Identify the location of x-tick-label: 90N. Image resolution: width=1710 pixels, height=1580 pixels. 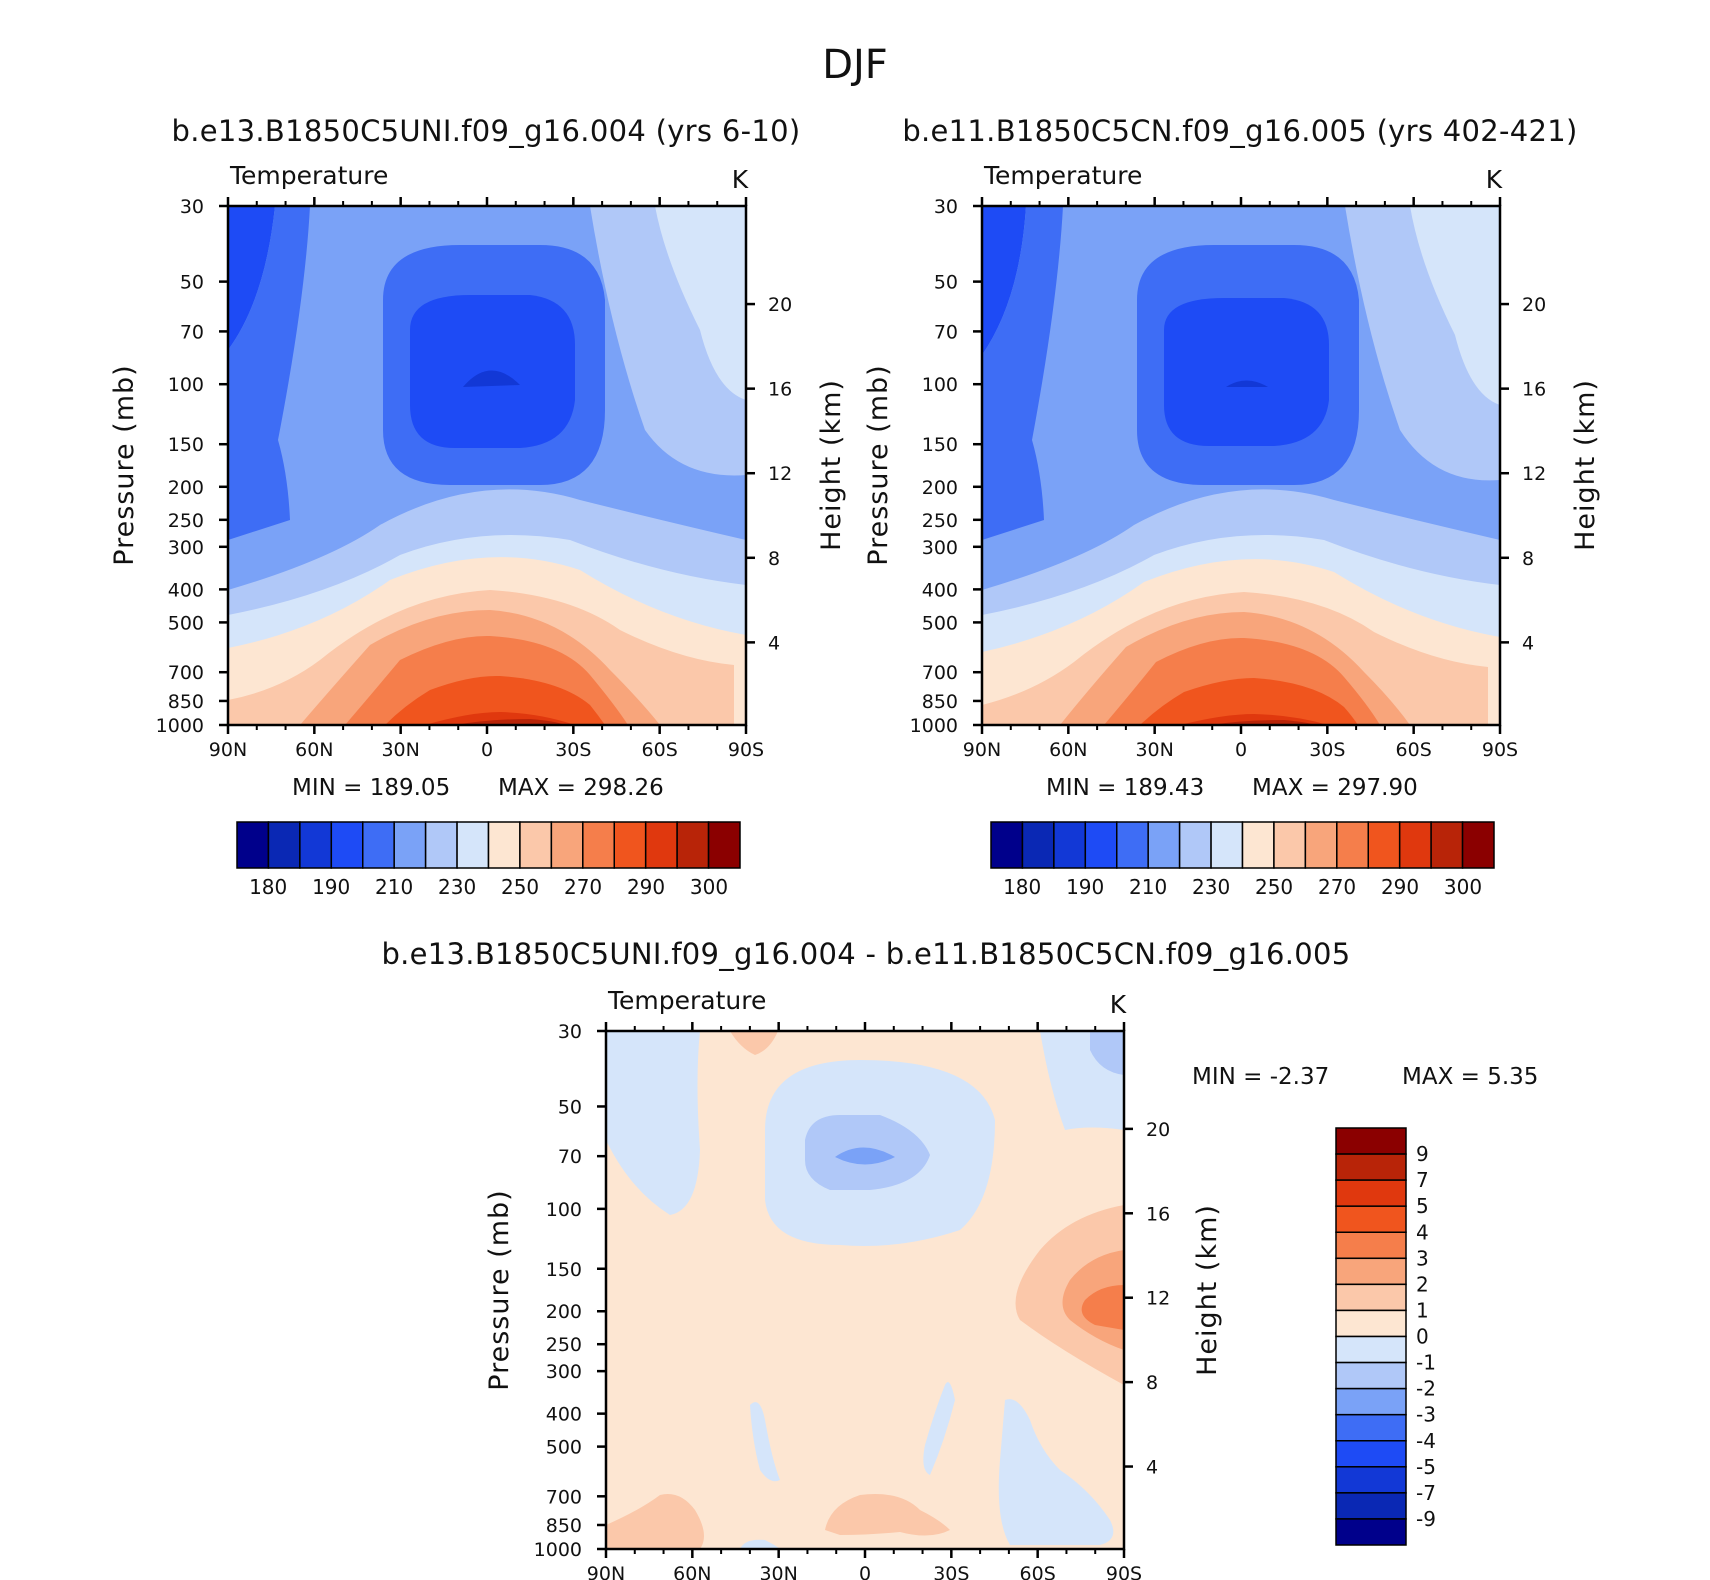
(606, 1571).